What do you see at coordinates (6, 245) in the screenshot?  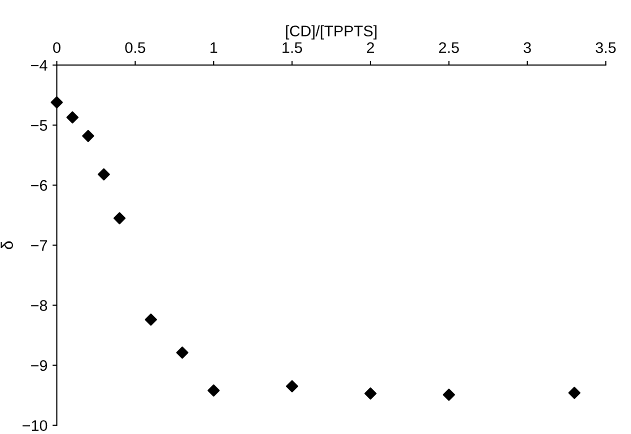 I see `y-axis-title: δ` at bounding box center [6, 245].